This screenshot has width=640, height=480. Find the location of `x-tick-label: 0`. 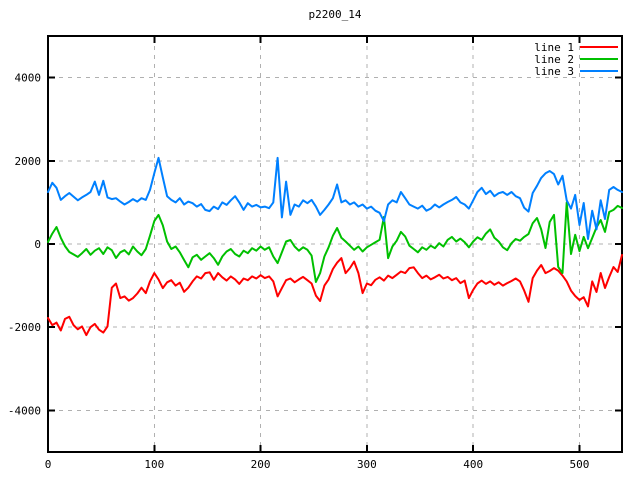

x-tick-label: 0 is located at coordinates (48, 464).